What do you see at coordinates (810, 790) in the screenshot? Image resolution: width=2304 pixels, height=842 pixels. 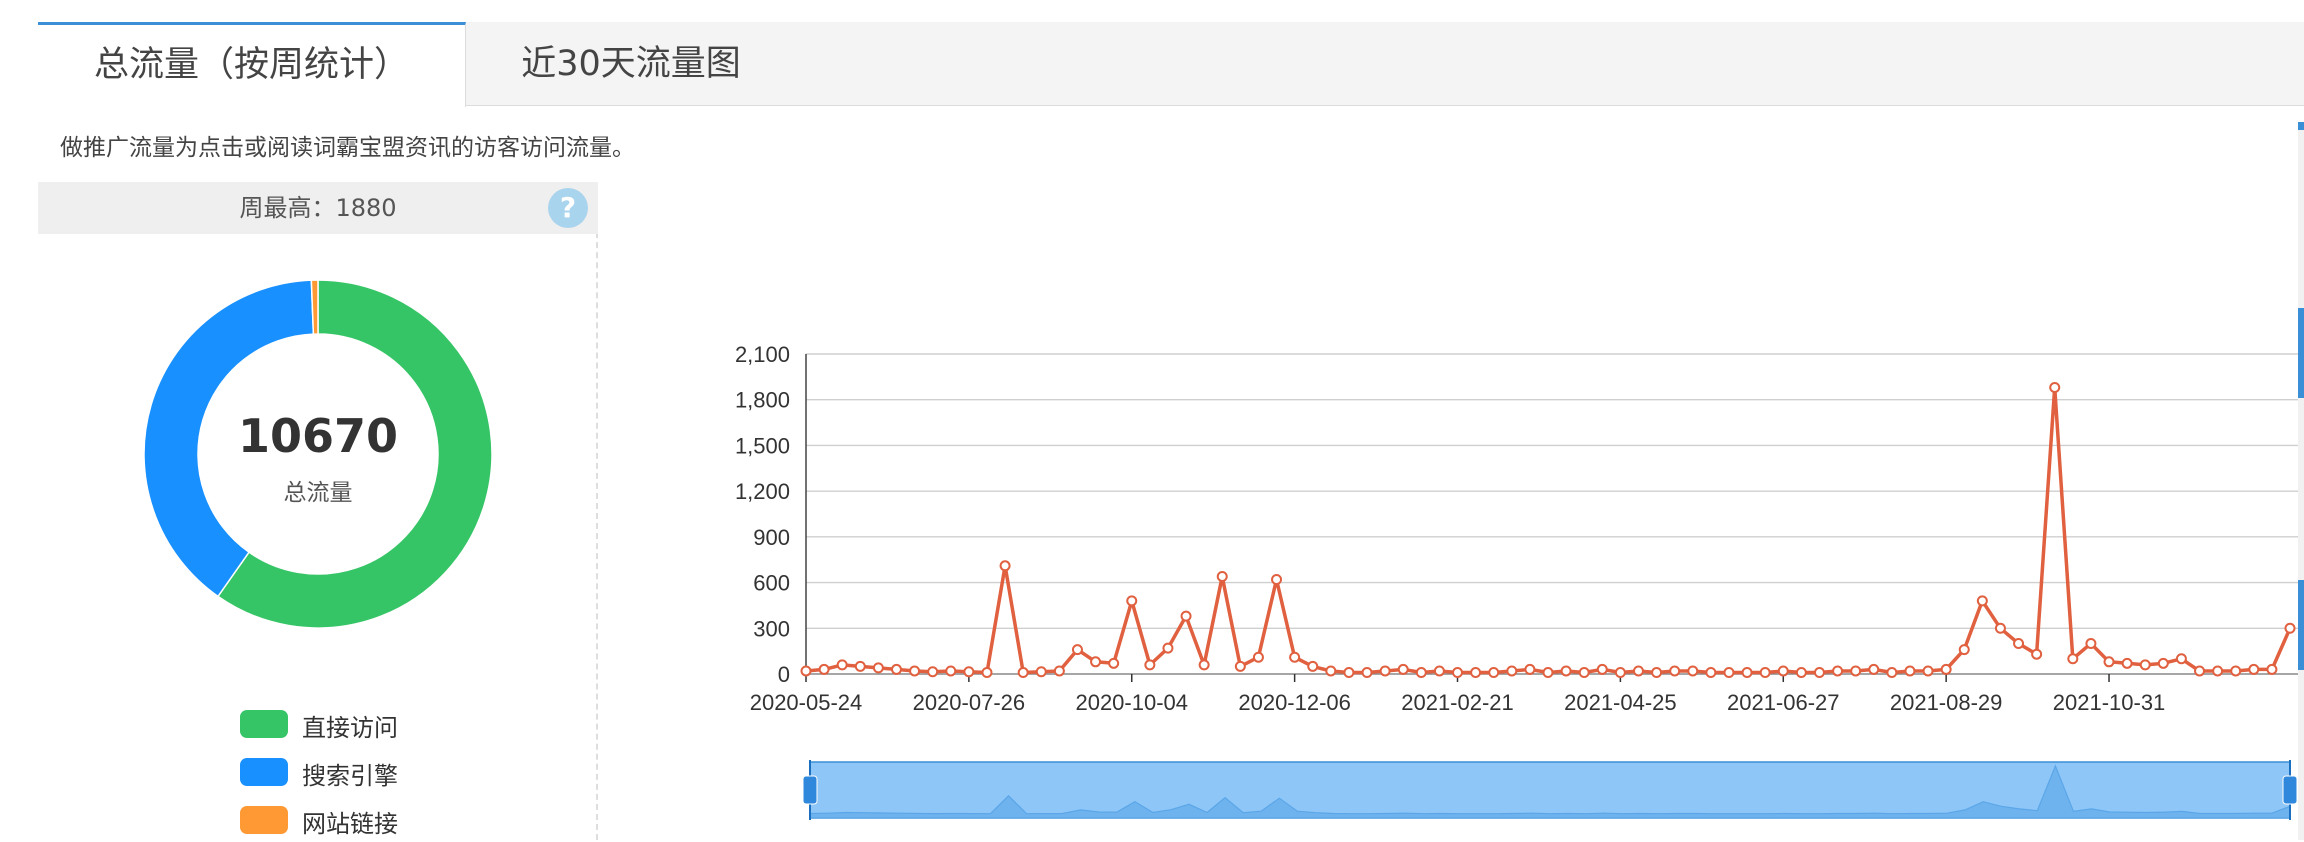 I see `zoom-handle-left` at bounding box center [810, 790].